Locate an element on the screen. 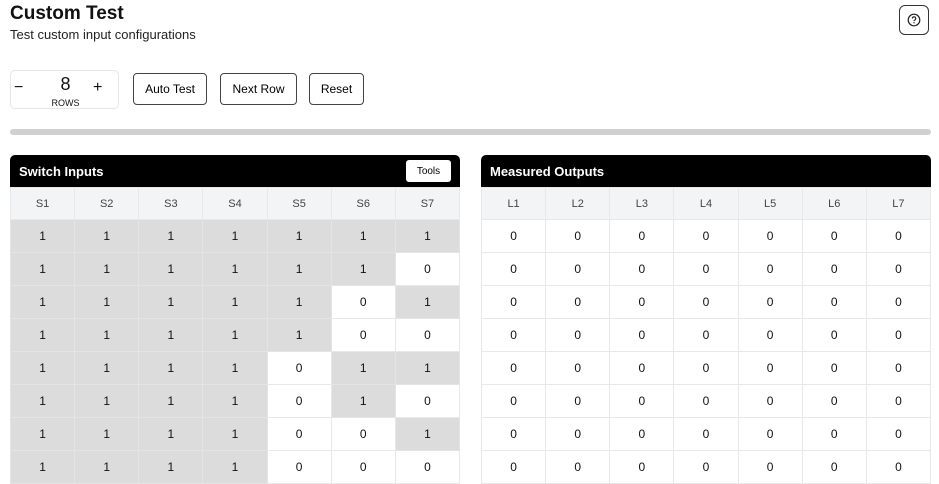  auto-test-button: Auto Test is located at coordinates (170, 89).